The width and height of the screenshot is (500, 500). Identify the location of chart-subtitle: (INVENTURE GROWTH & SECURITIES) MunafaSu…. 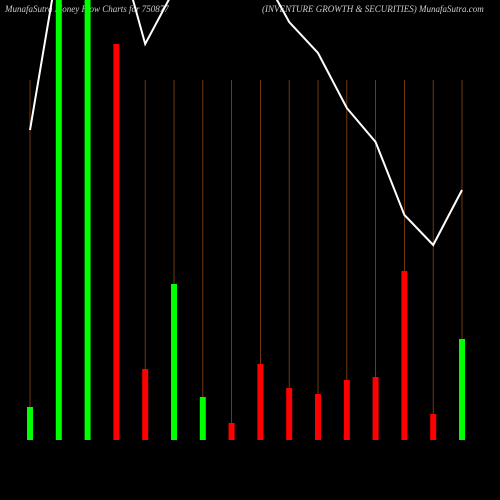
(373, 9).